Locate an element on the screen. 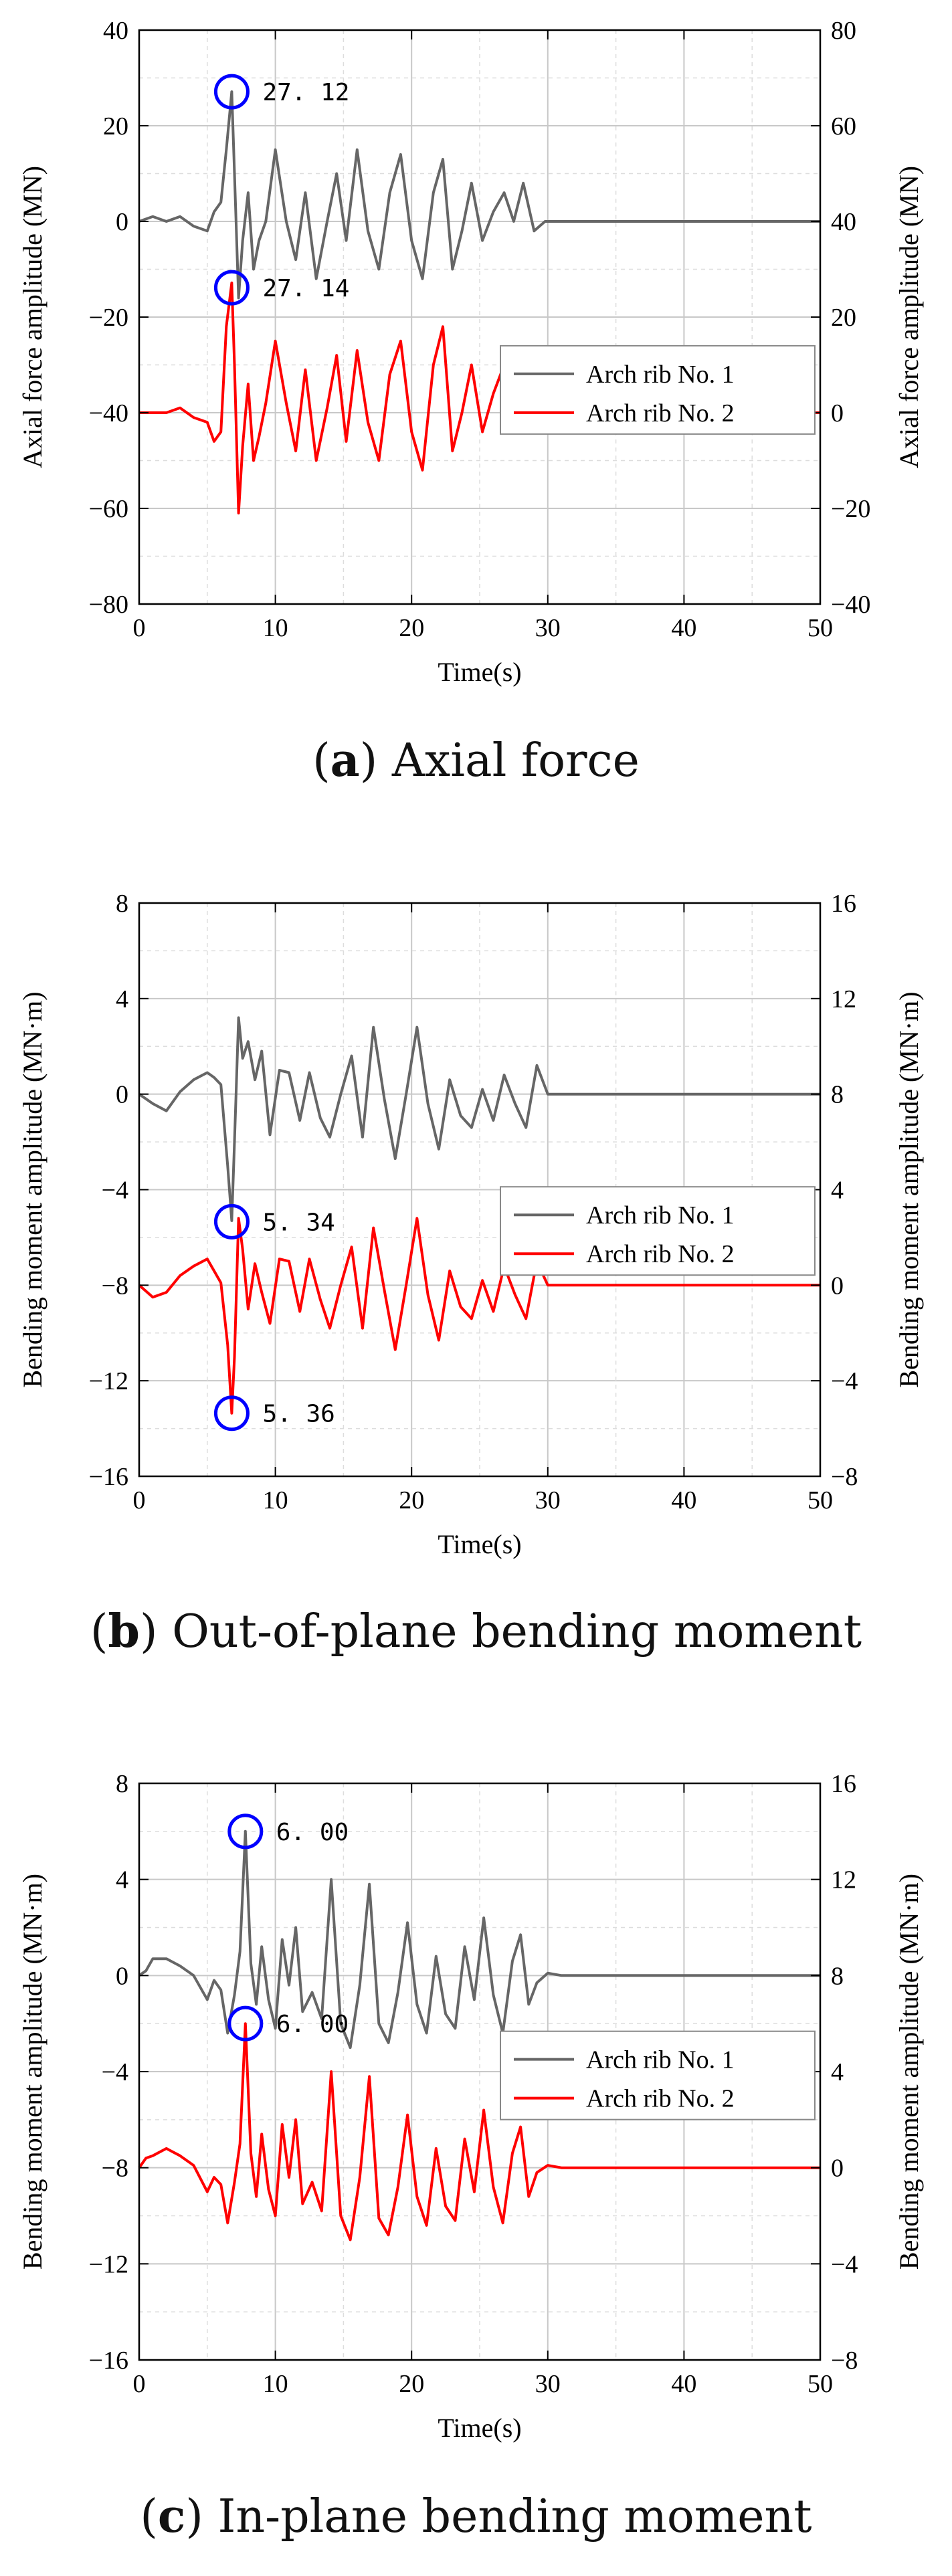  caption-letter: c is located at coordinates (172, 2516).